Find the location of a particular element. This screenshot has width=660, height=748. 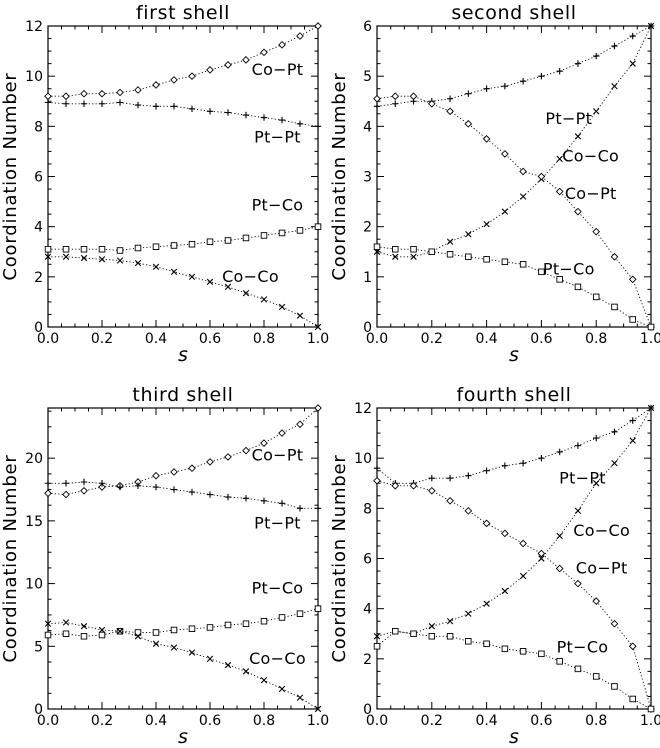

x-tick-label: 0.6 is located at coordinates (541, 339).